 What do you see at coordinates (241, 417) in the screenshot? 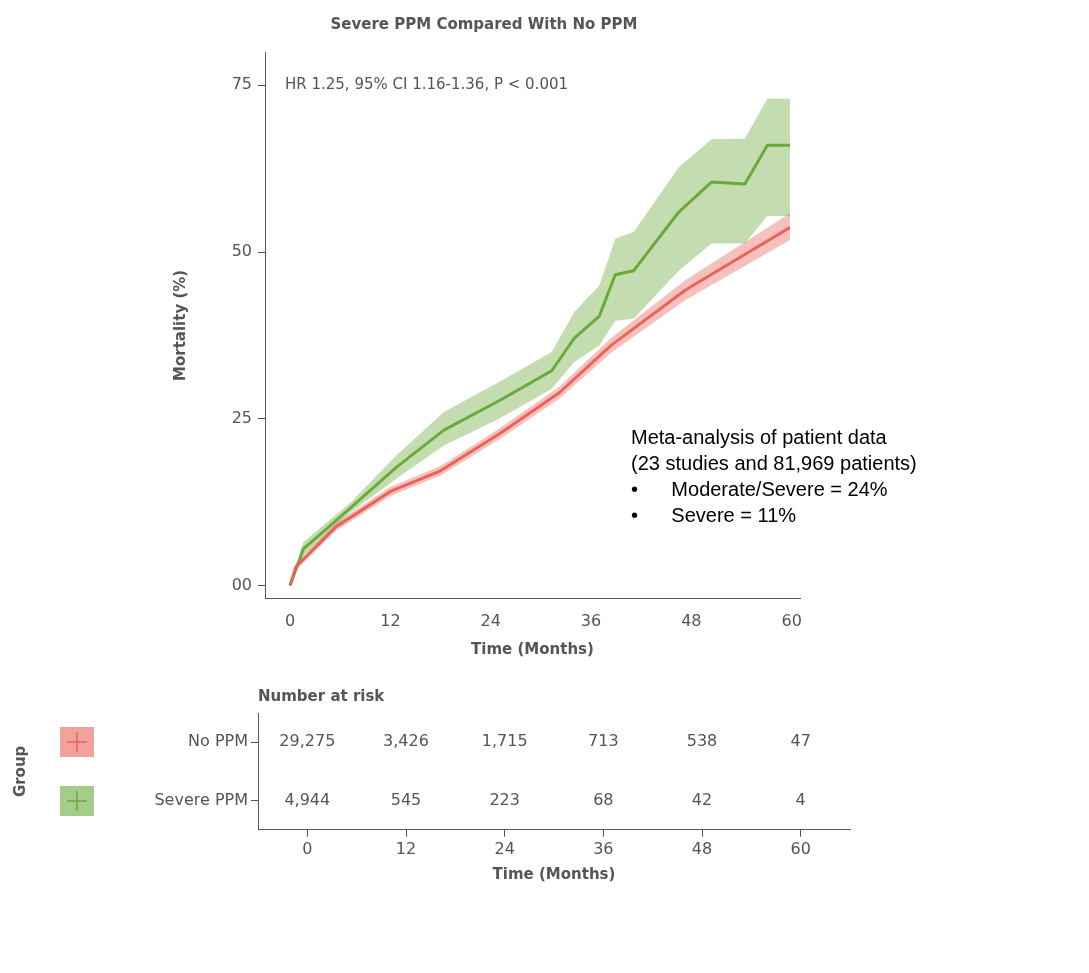
I see `y-tick-label: 25` at bounding box center [241, 417].